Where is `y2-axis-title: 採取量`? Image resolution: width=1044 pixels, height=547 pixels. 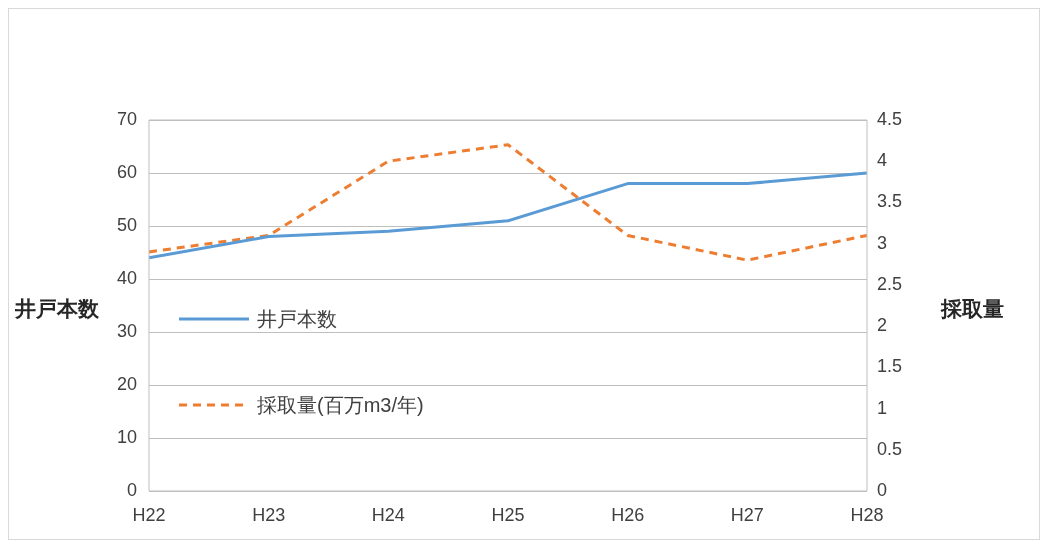
y2-axis-title: 採取量 is located at coordinates (972, 309).